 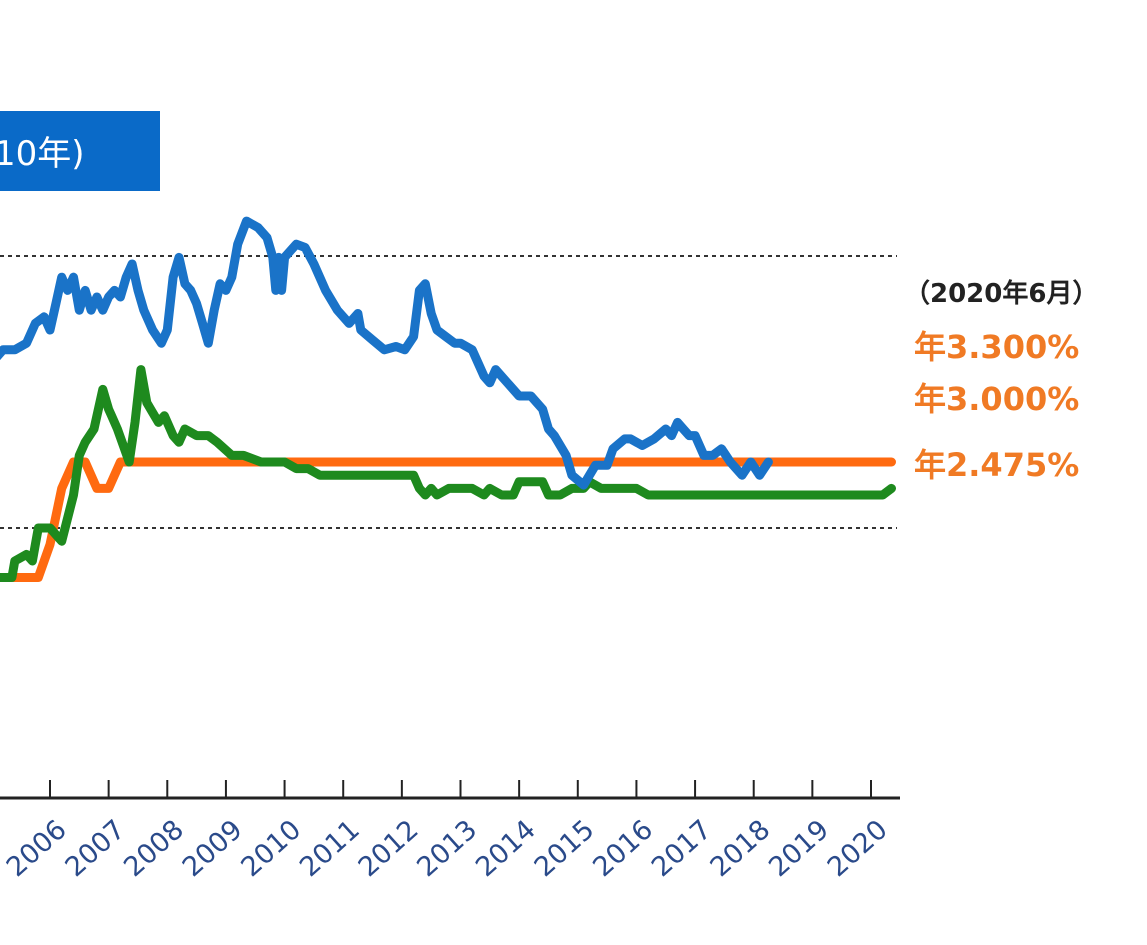 What do you see at coordinates (996, 347) in the screenshot?
I see `end-label-0: 年3.300%` at bounding box center [996, 347].